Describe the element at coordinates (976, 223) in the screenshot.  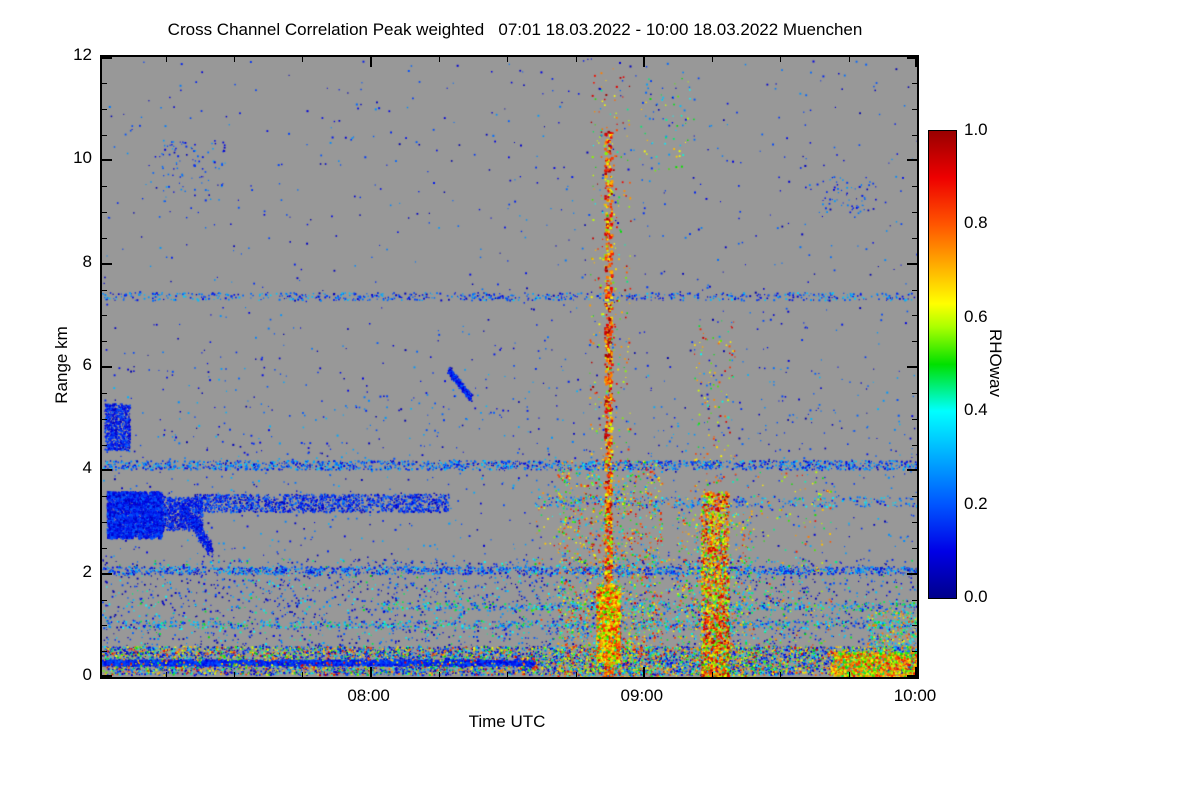
I see `colorbar-tick-label: 0.8` at that location.